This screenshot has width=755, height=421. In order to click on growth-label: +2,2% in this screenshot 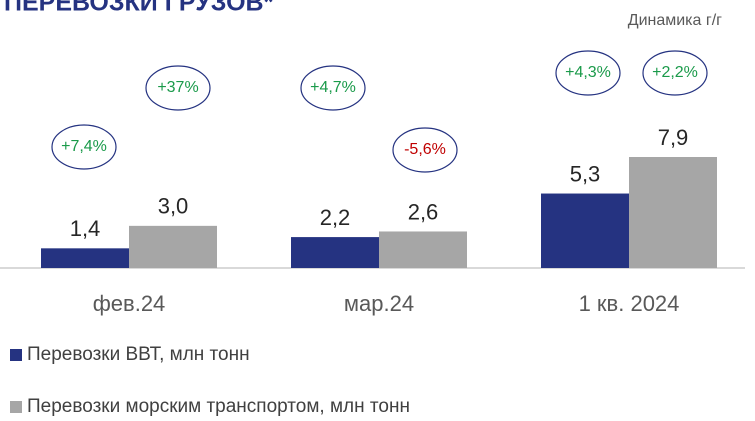, I will do `click(675, 72)`.